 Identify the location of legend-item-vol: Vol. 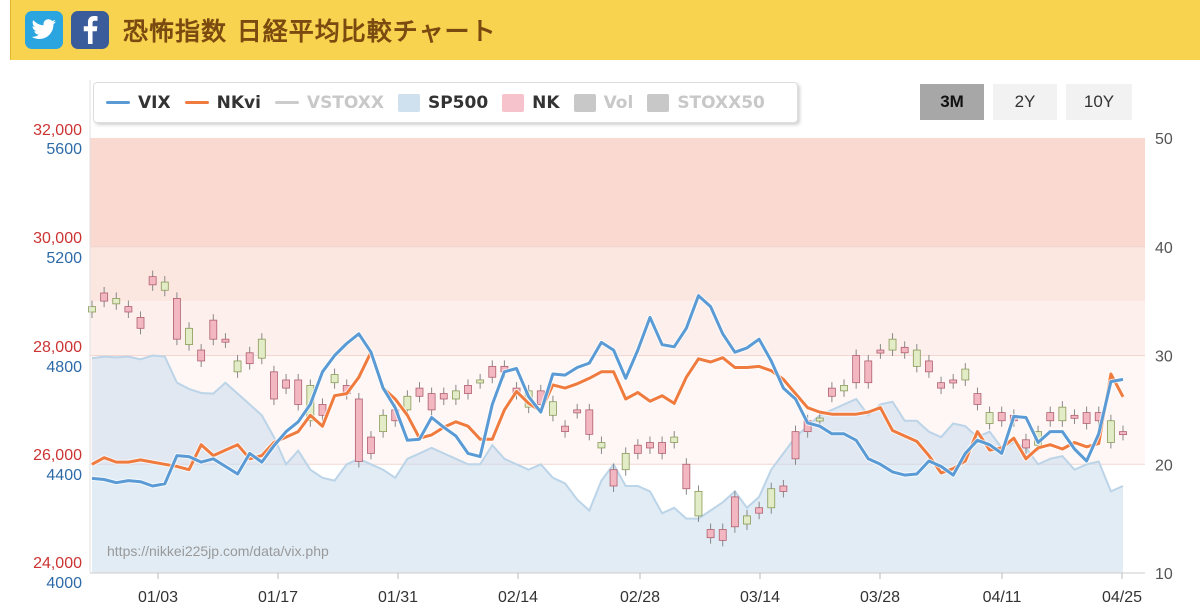
(603, 102).